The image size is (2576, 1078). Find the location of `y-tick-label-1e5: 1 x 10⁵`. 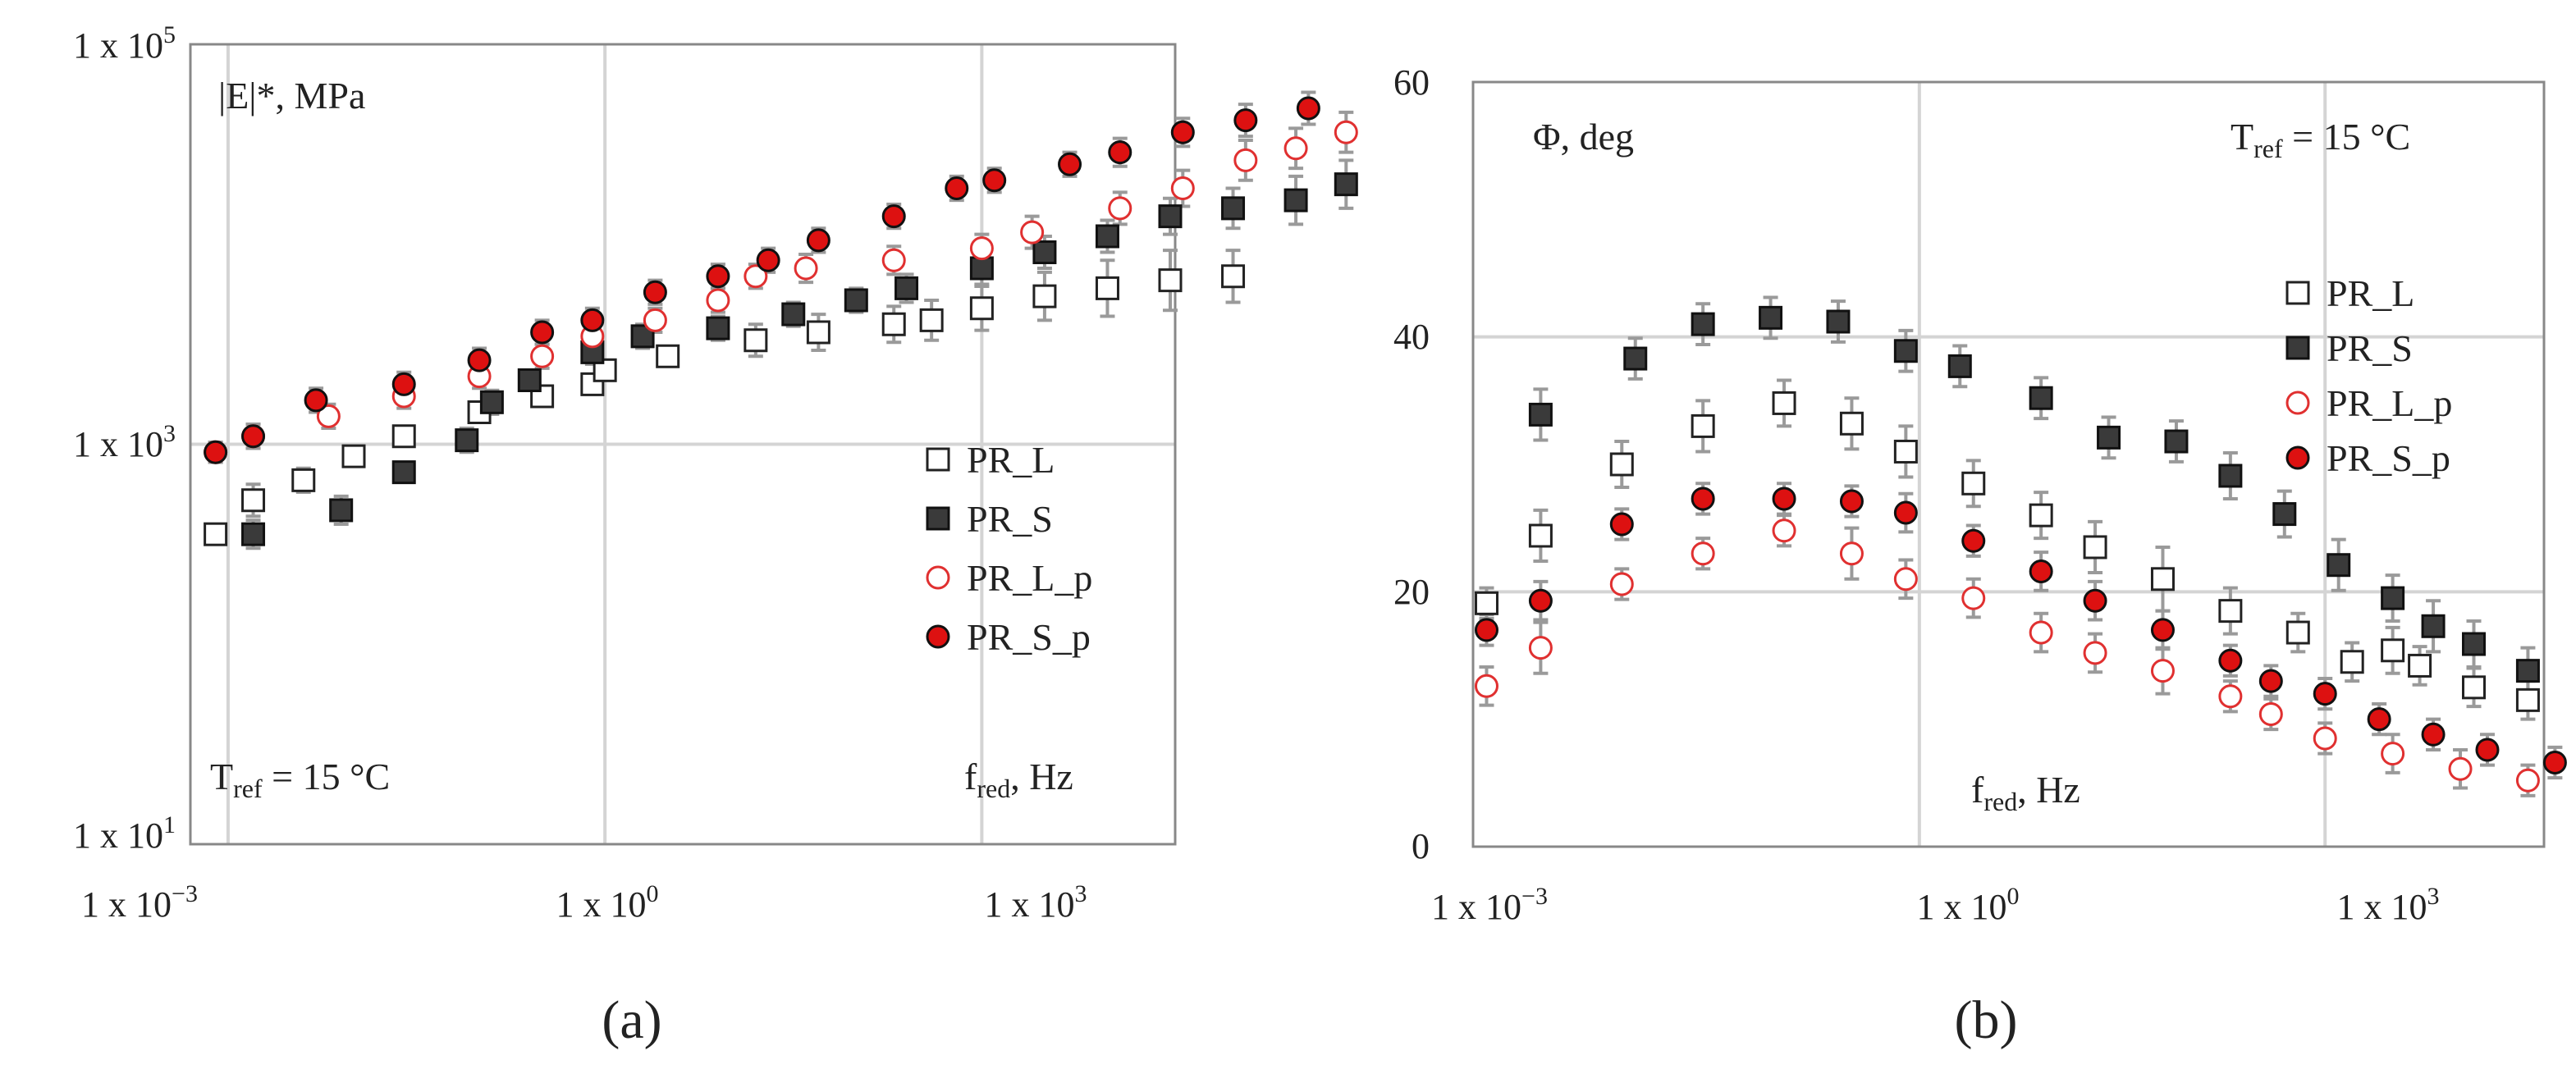

y-tick-label-1e5: 1 x 10⁵ is located at coordinates (124, 43).